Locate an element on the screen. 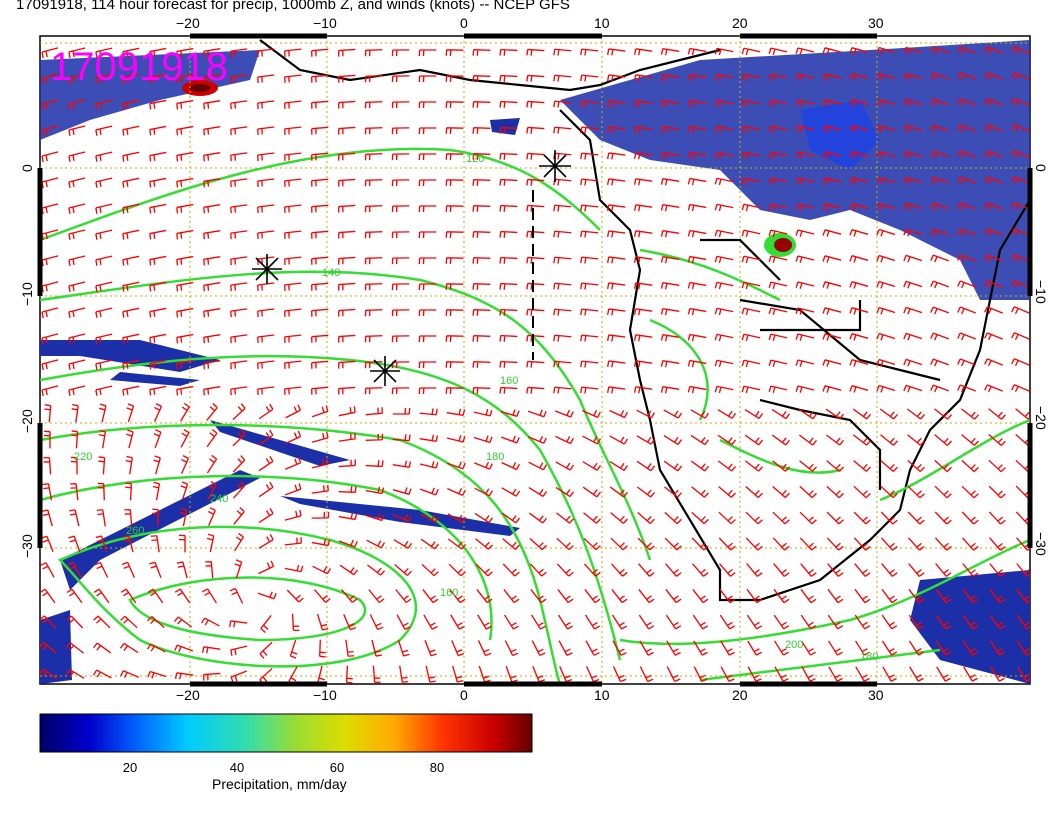  colorbar-tick: 80 is located at coordinates (437, 767).